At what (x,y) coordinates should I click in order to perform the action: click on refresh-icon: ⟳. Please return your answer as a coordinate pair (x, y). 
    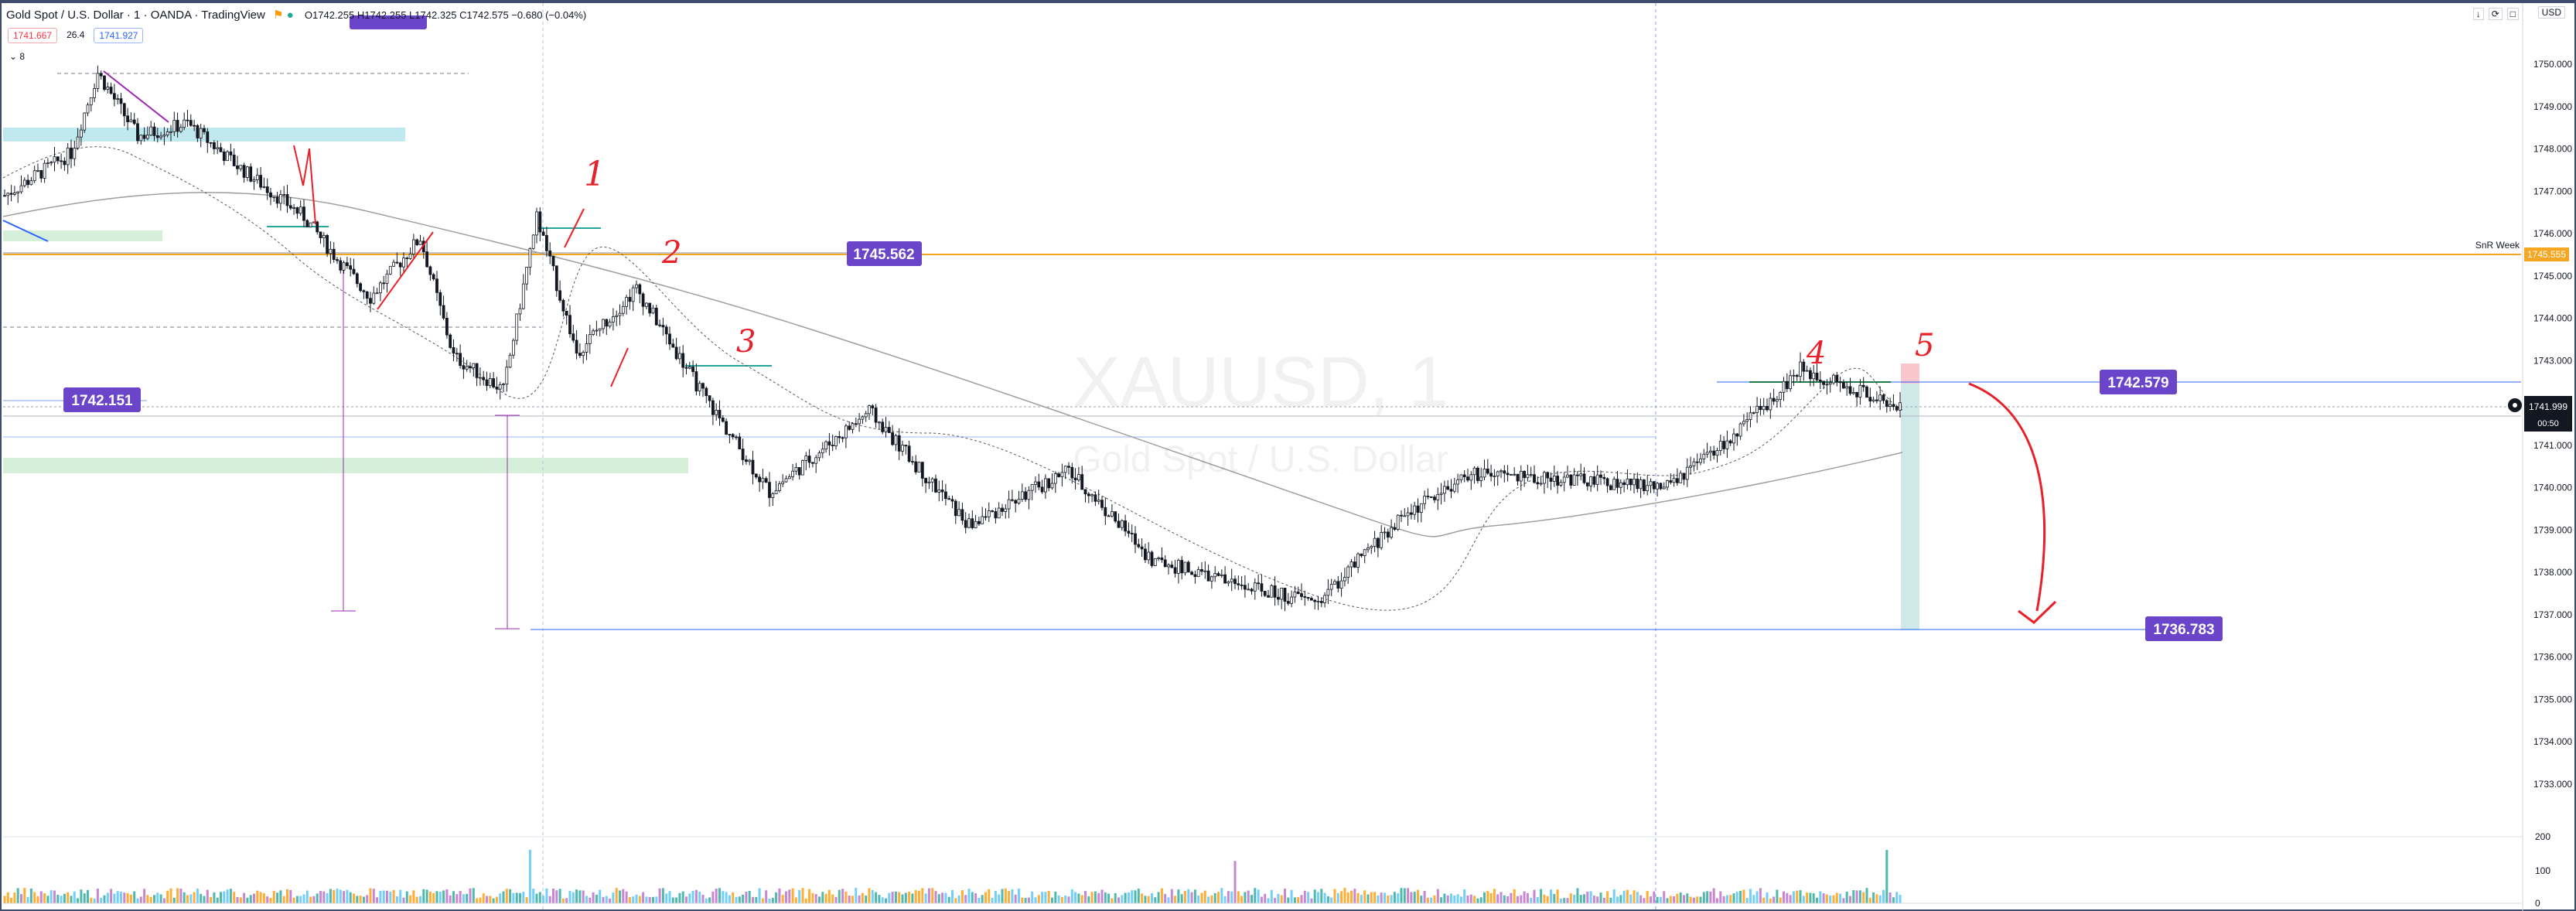
    Looking at the image, I should click on (2495, 14).